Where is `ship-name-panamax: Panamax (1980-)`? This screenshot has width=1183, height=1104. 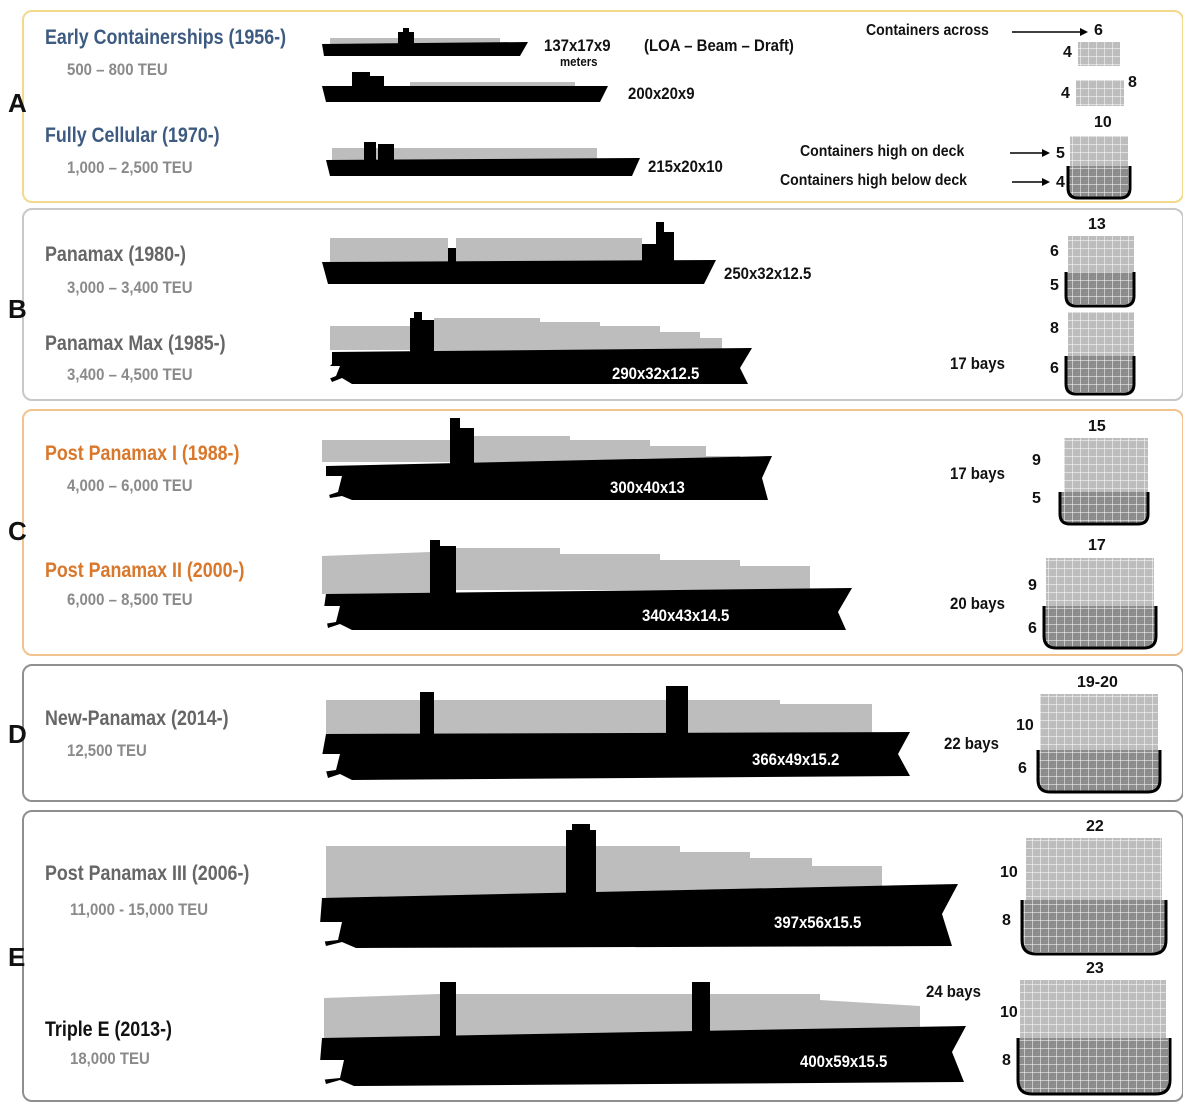
ship-name-panamax: Panamax (1980-) is located at coordinates (115, 254).